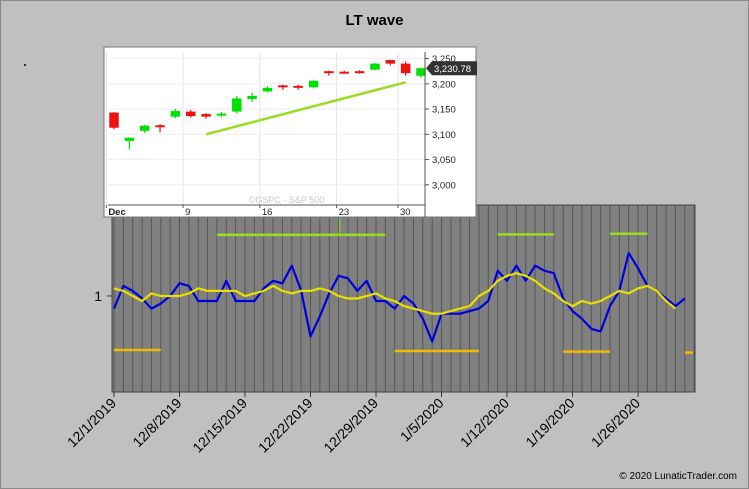  Describe the element at coordinates (678, 476) in the screenshot. I see `copyright-footer: © 2020 LunaticTrader.com` at that location.